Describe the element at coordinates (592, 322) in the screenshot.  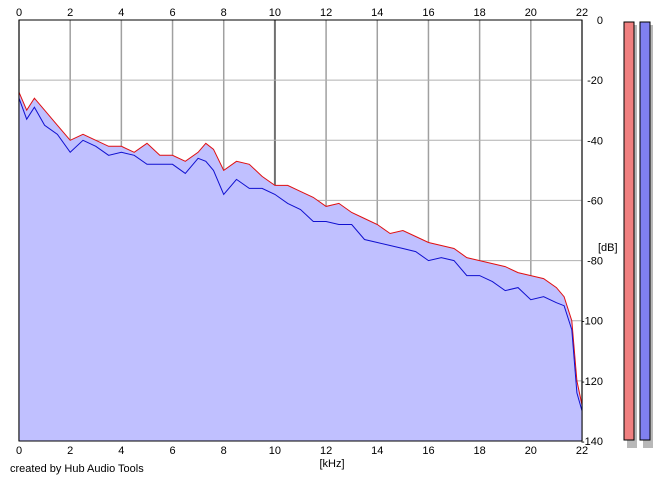
I see `y-tick-label: -100` at that location.